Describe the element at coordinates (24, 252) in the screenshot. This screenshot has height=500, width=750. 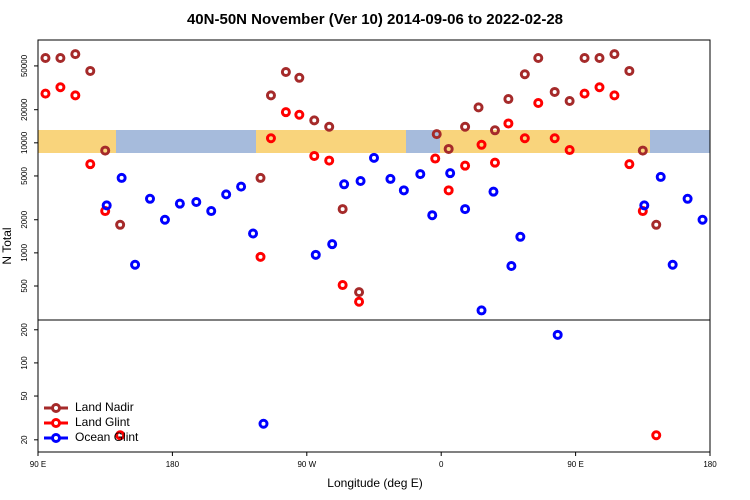
I see `y-tick-label: 1000` at that location.